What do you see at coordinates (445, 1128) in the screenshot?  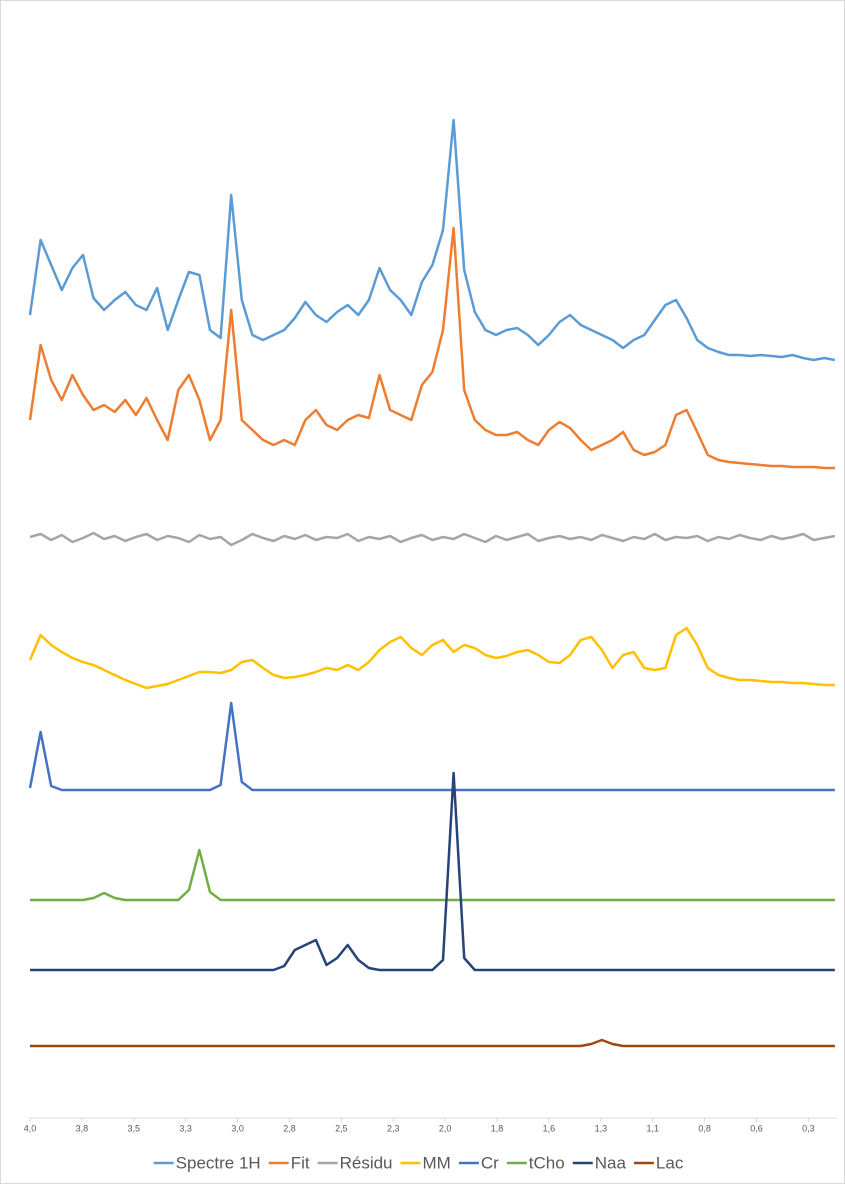 I see `x-tick-label: 2,0` at bounding box center [445, 1128].